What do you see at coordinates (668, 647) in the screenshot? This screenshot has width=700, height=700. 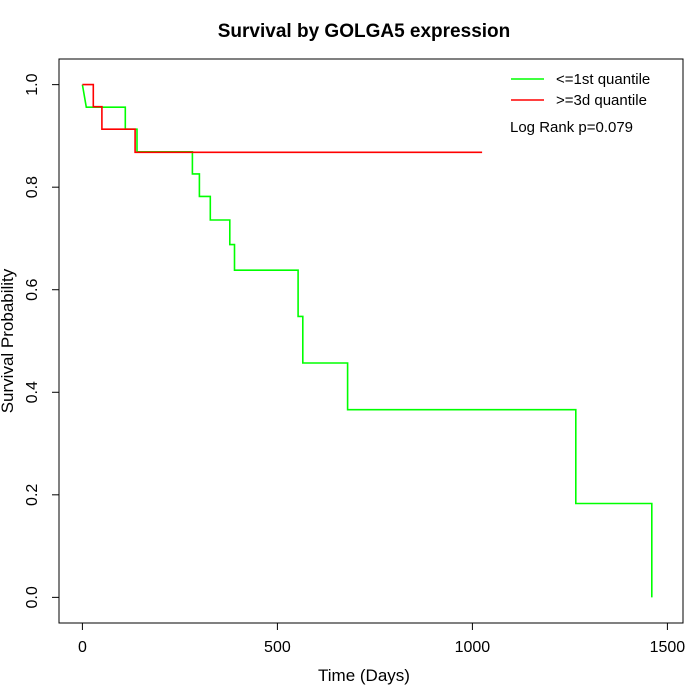 I see `x-tick-label: 1500` at bounding box center [668, 647].